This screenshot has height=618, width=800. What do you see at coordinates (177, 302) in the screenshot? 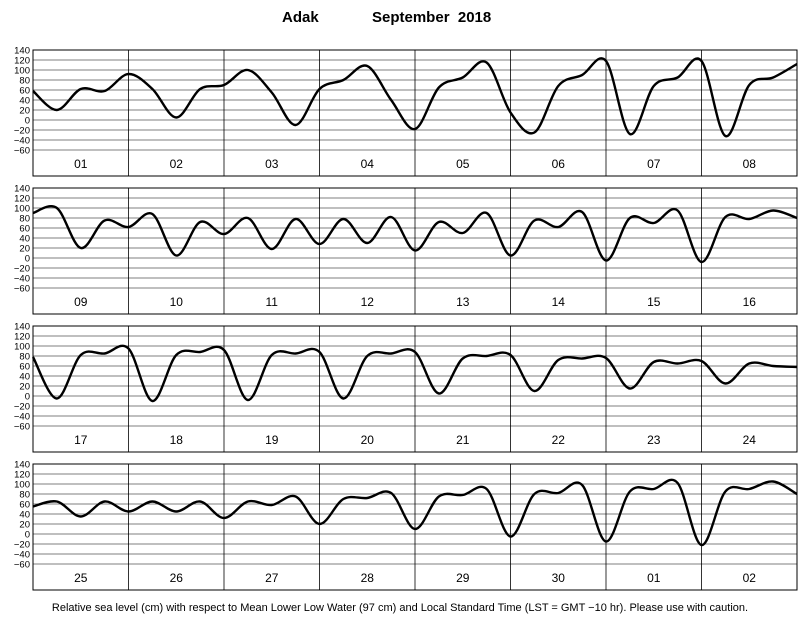
I see `day-label: 10` at bounding box center [177, 302].